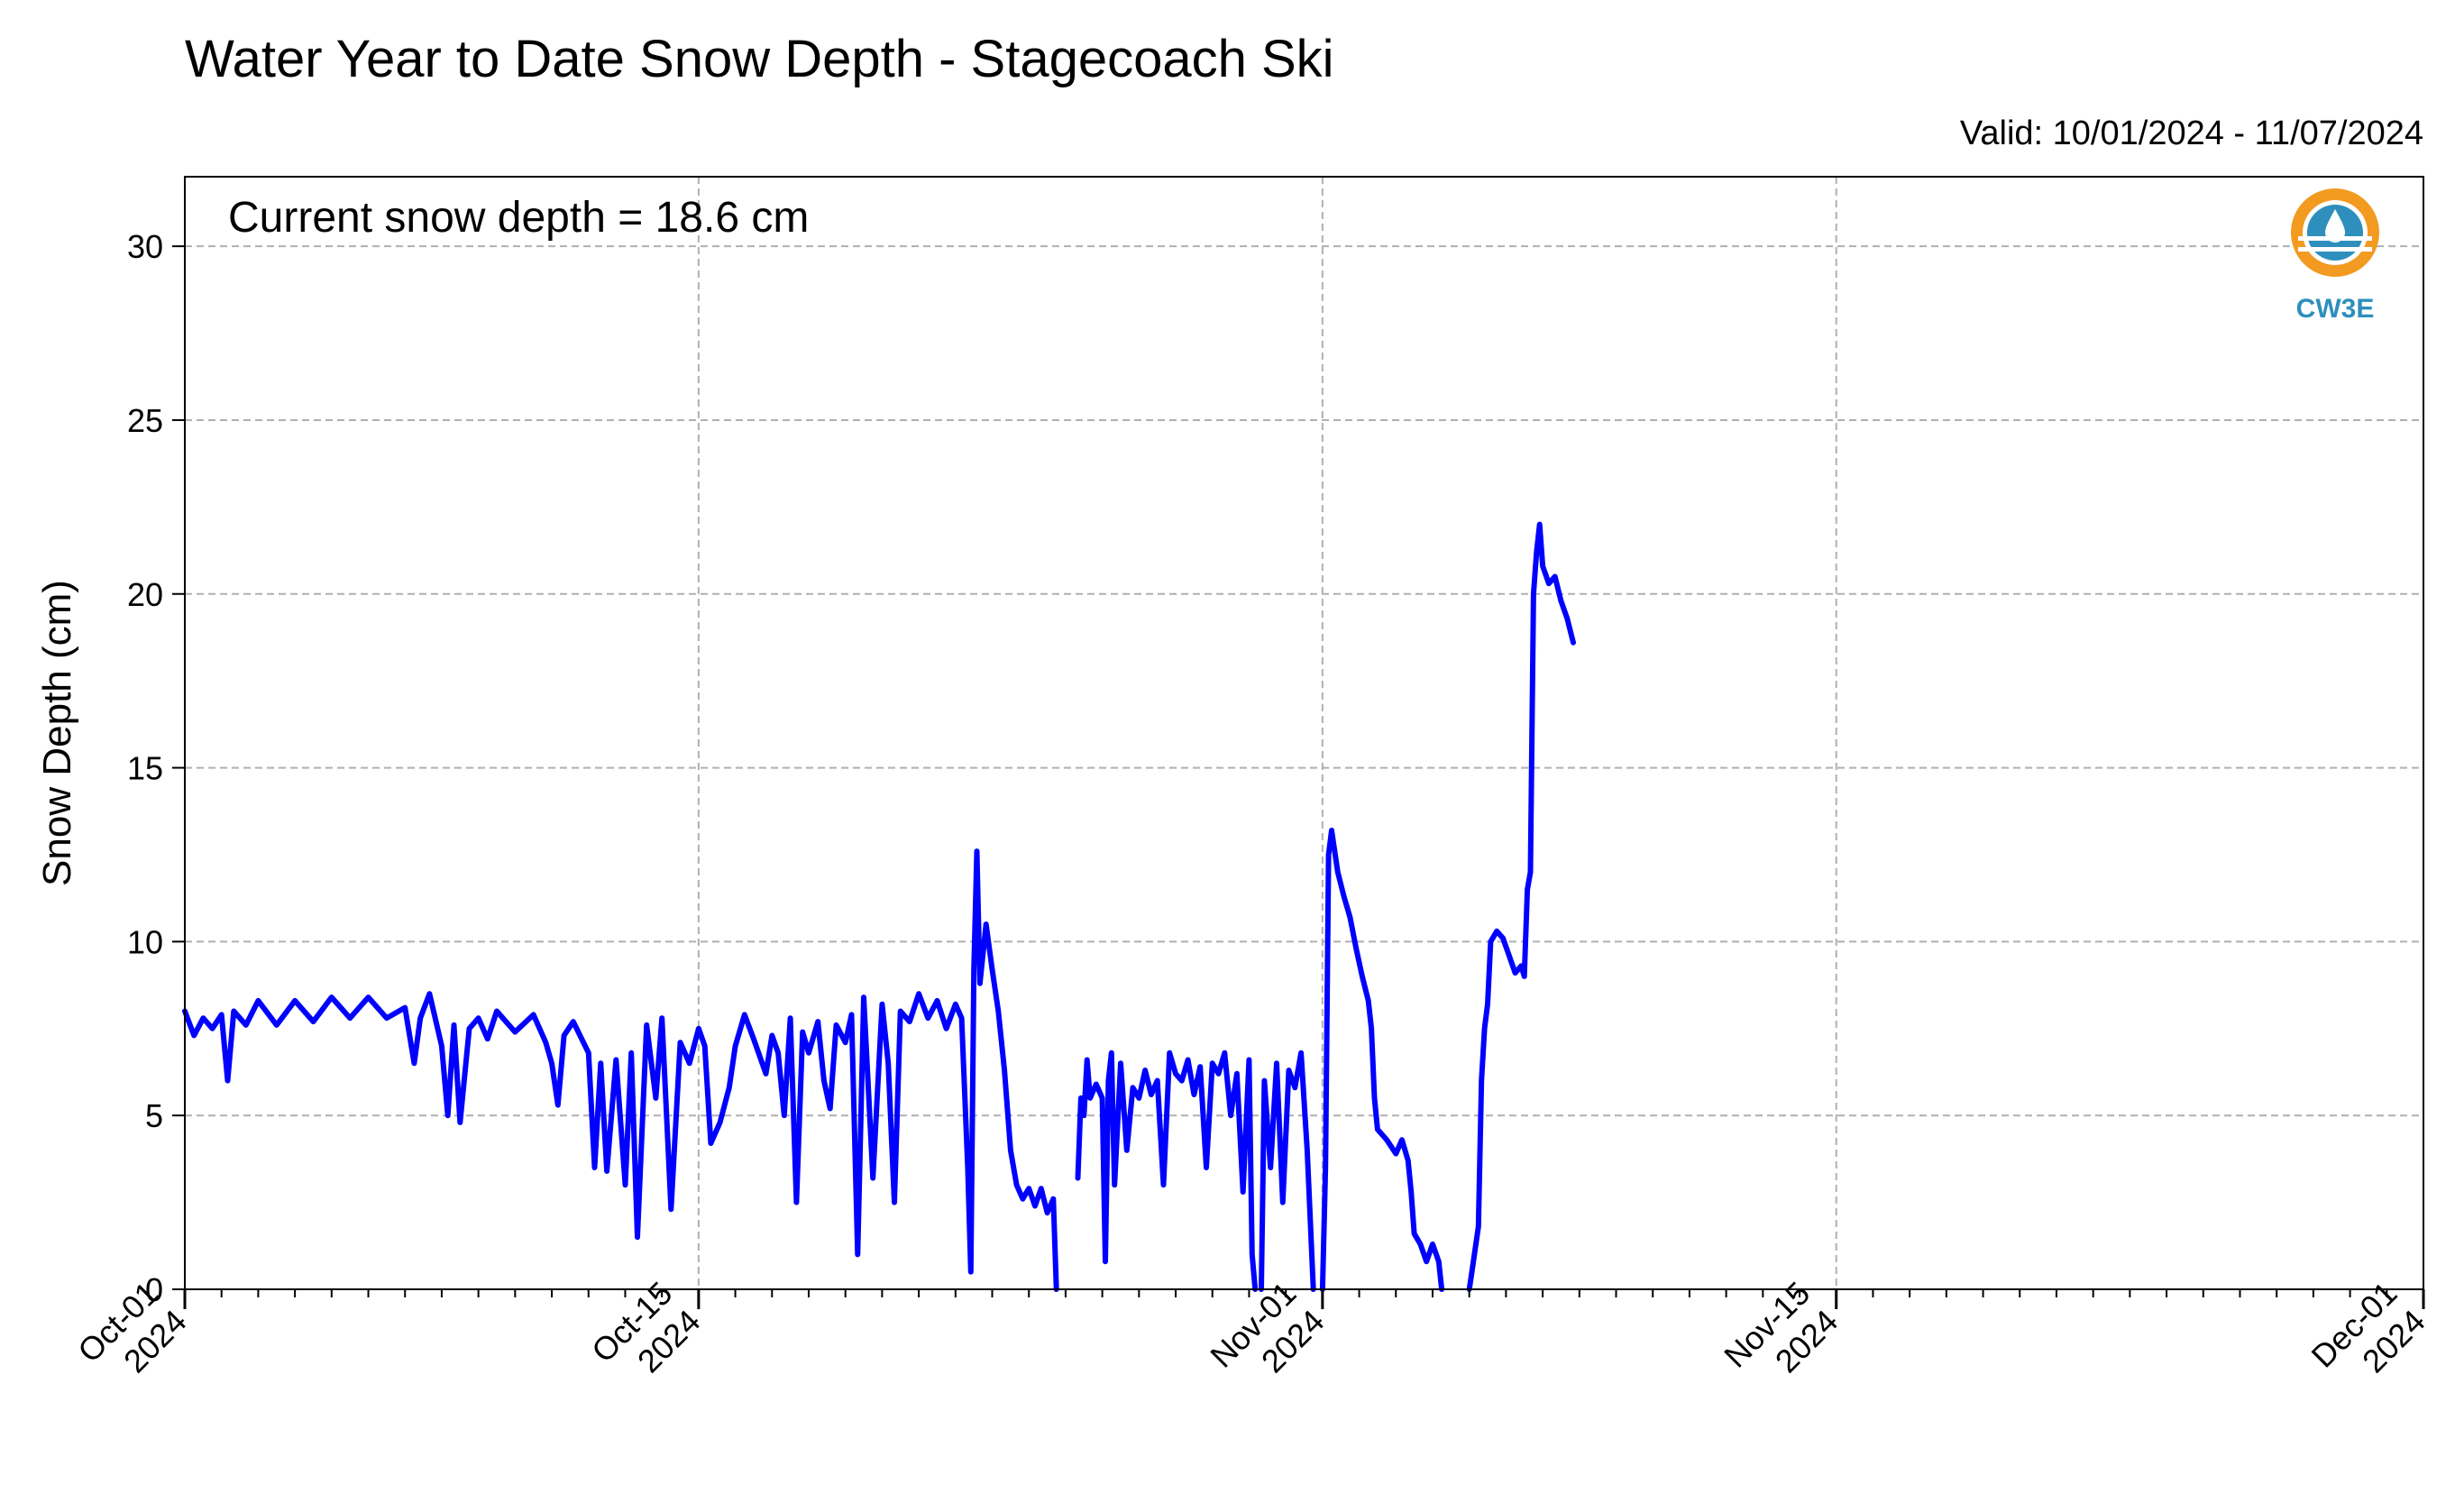 Image resolution: width=2455 pixels, height=1512 pixels. What do you see at coordinates (57, 733) in the screenshot?
I see `y-axis-label: Snow Depth (cm)` at bounding box center [57, 733].